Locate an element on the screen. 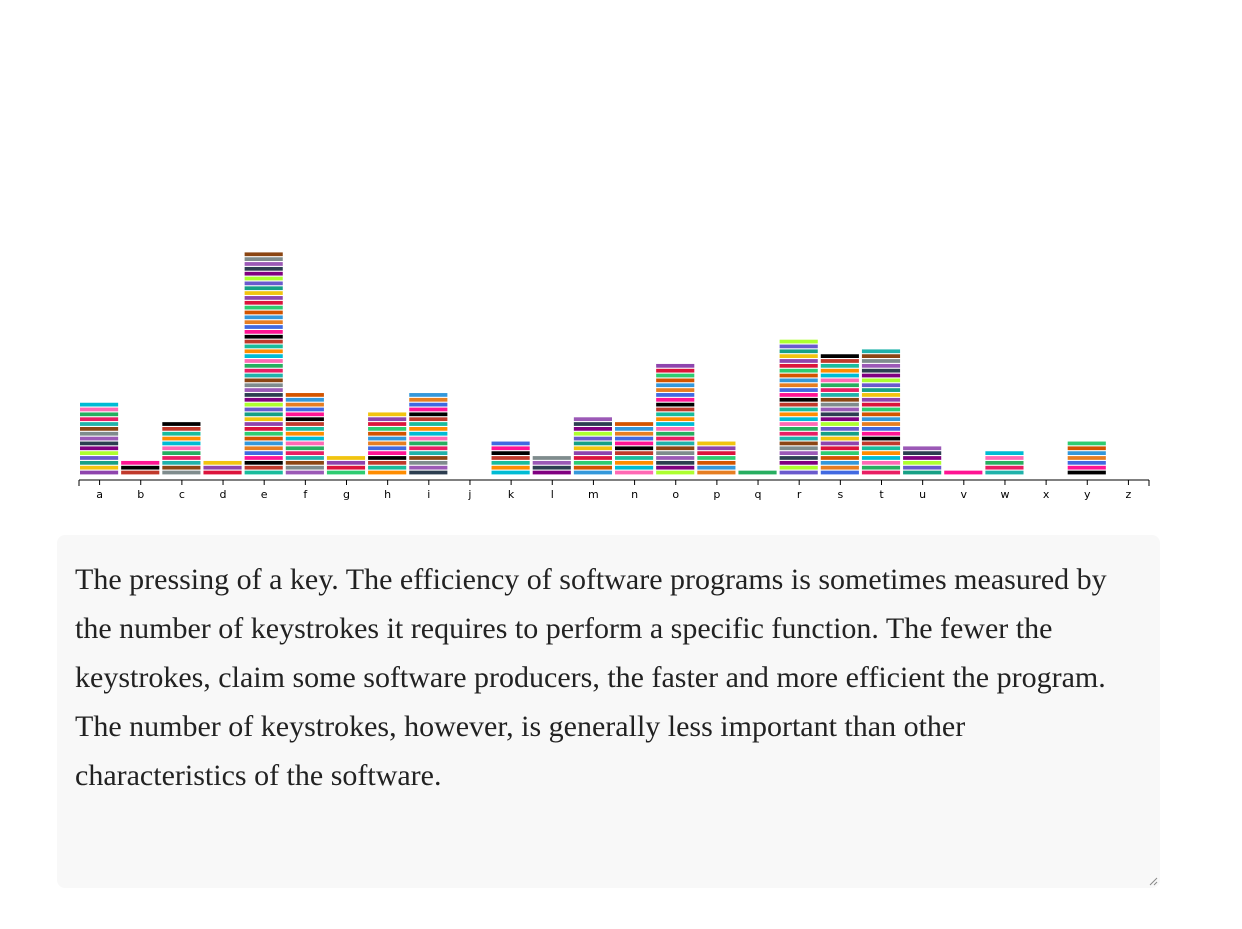 Image resolution: width=1242 pixels, height=929 pixels. bar-segment-k is located at coordinates (510, 453).